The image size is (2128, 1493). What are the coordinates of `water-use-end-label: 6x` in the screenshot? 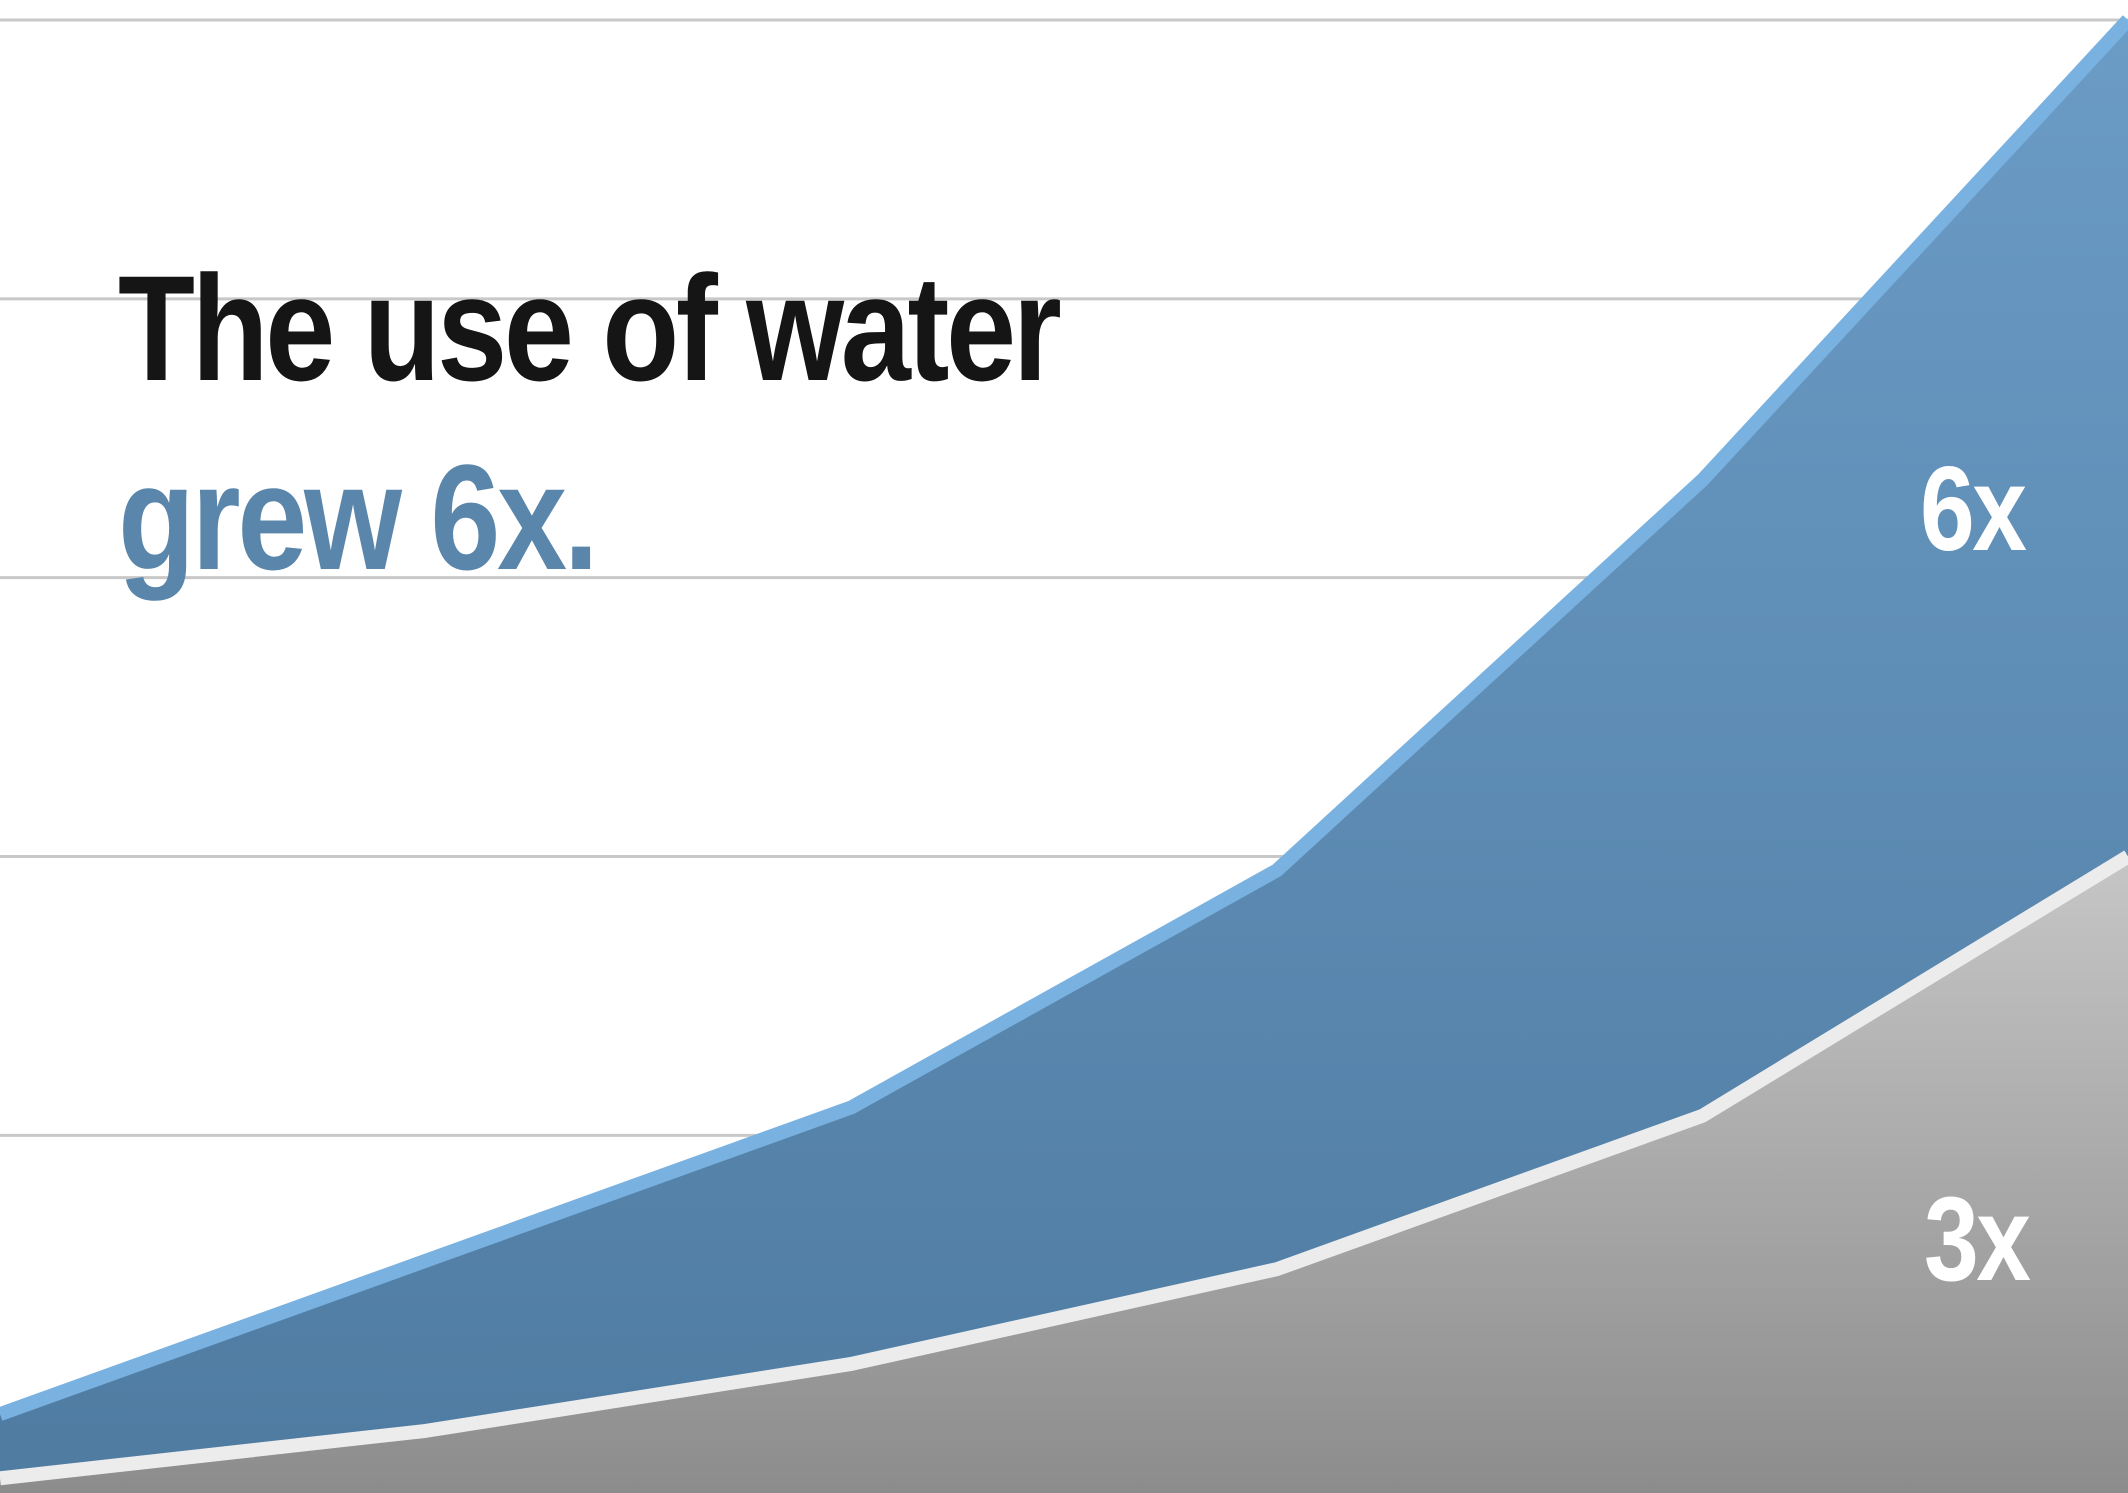 It's located at (1973, 509).